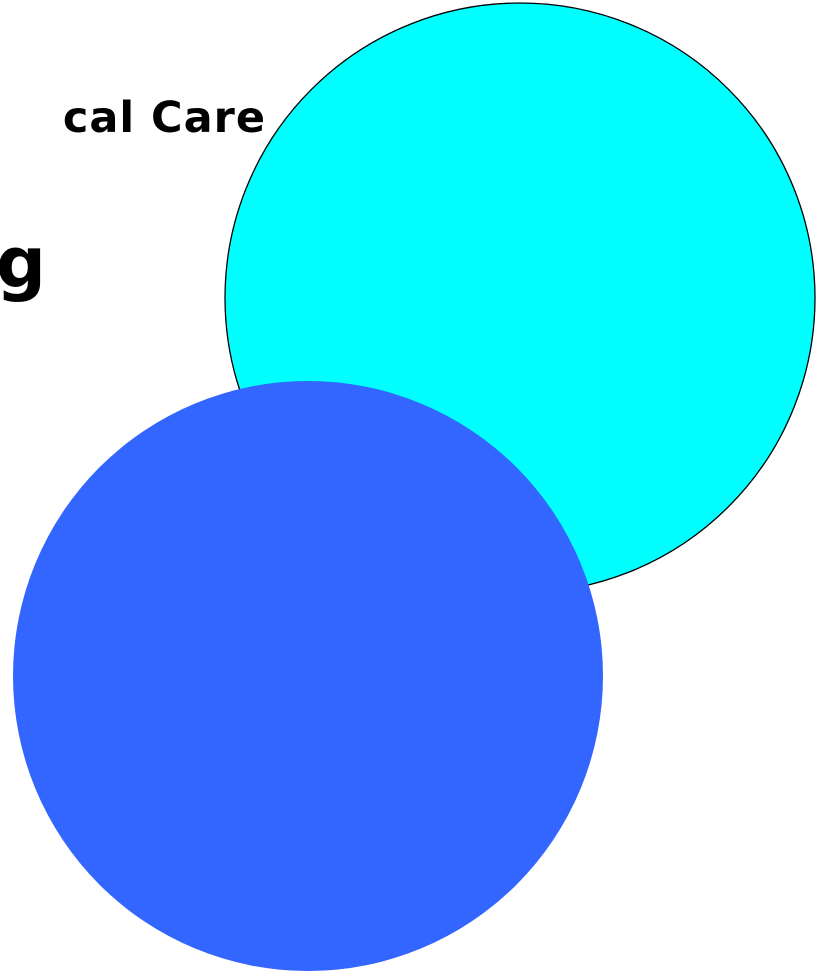  I want to click on heading-fragment-top: cal Care, so click(164, 118).